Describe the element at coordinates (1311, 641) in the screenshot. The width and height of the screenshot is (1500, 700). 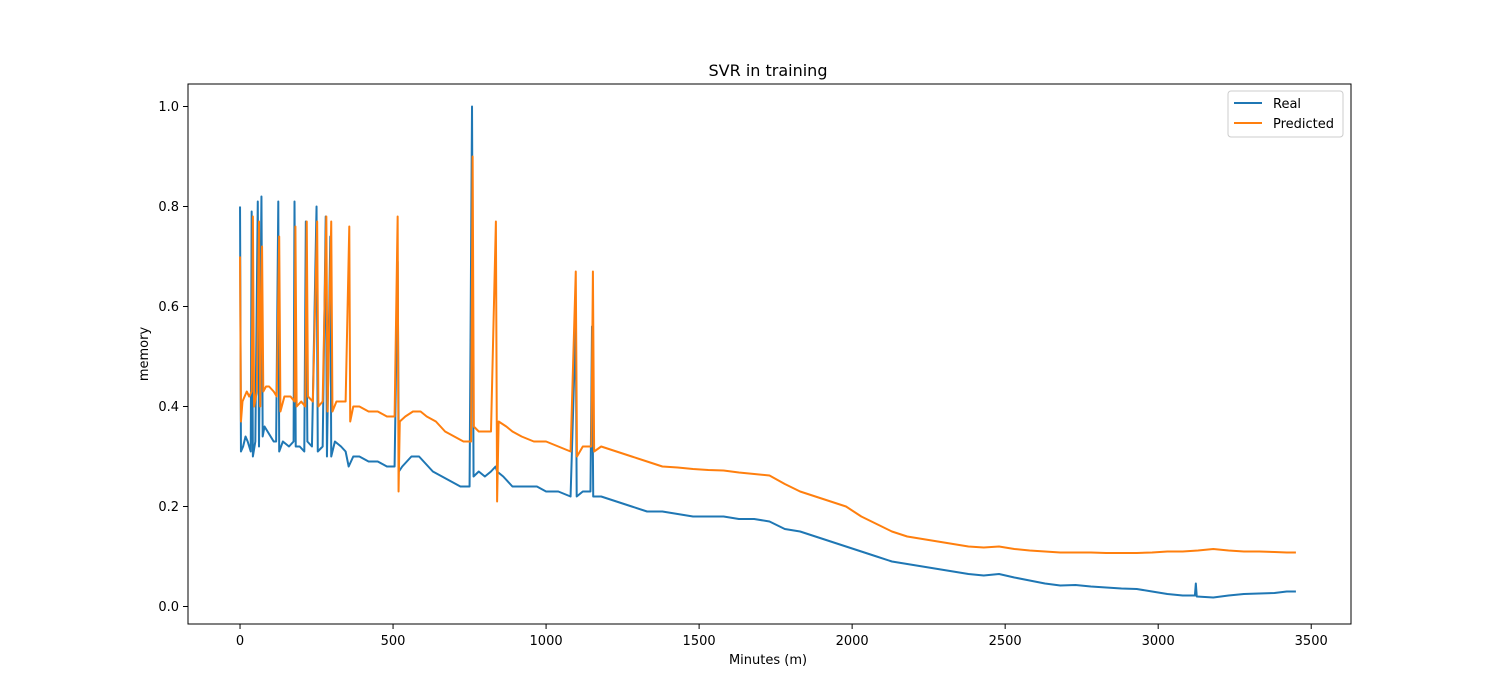
I see `x-tick-label: 3500` at that location.